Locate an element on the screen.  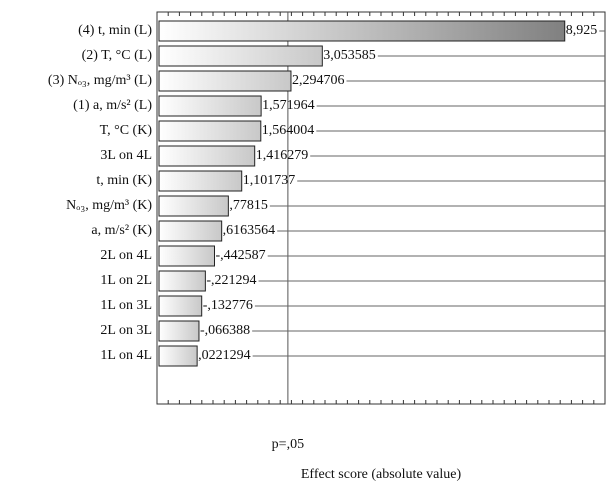
value-label: 3,053585 is located at coordinates (349, 55).